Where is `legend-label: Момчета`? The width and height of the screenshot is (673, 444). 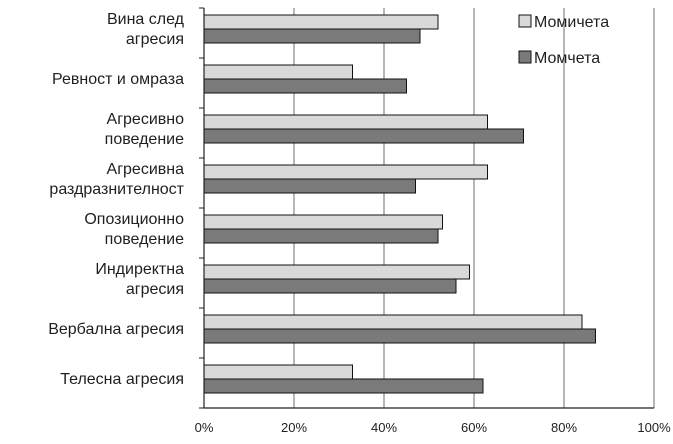 legend-label: Момчета is located at coordinates (567, 58).